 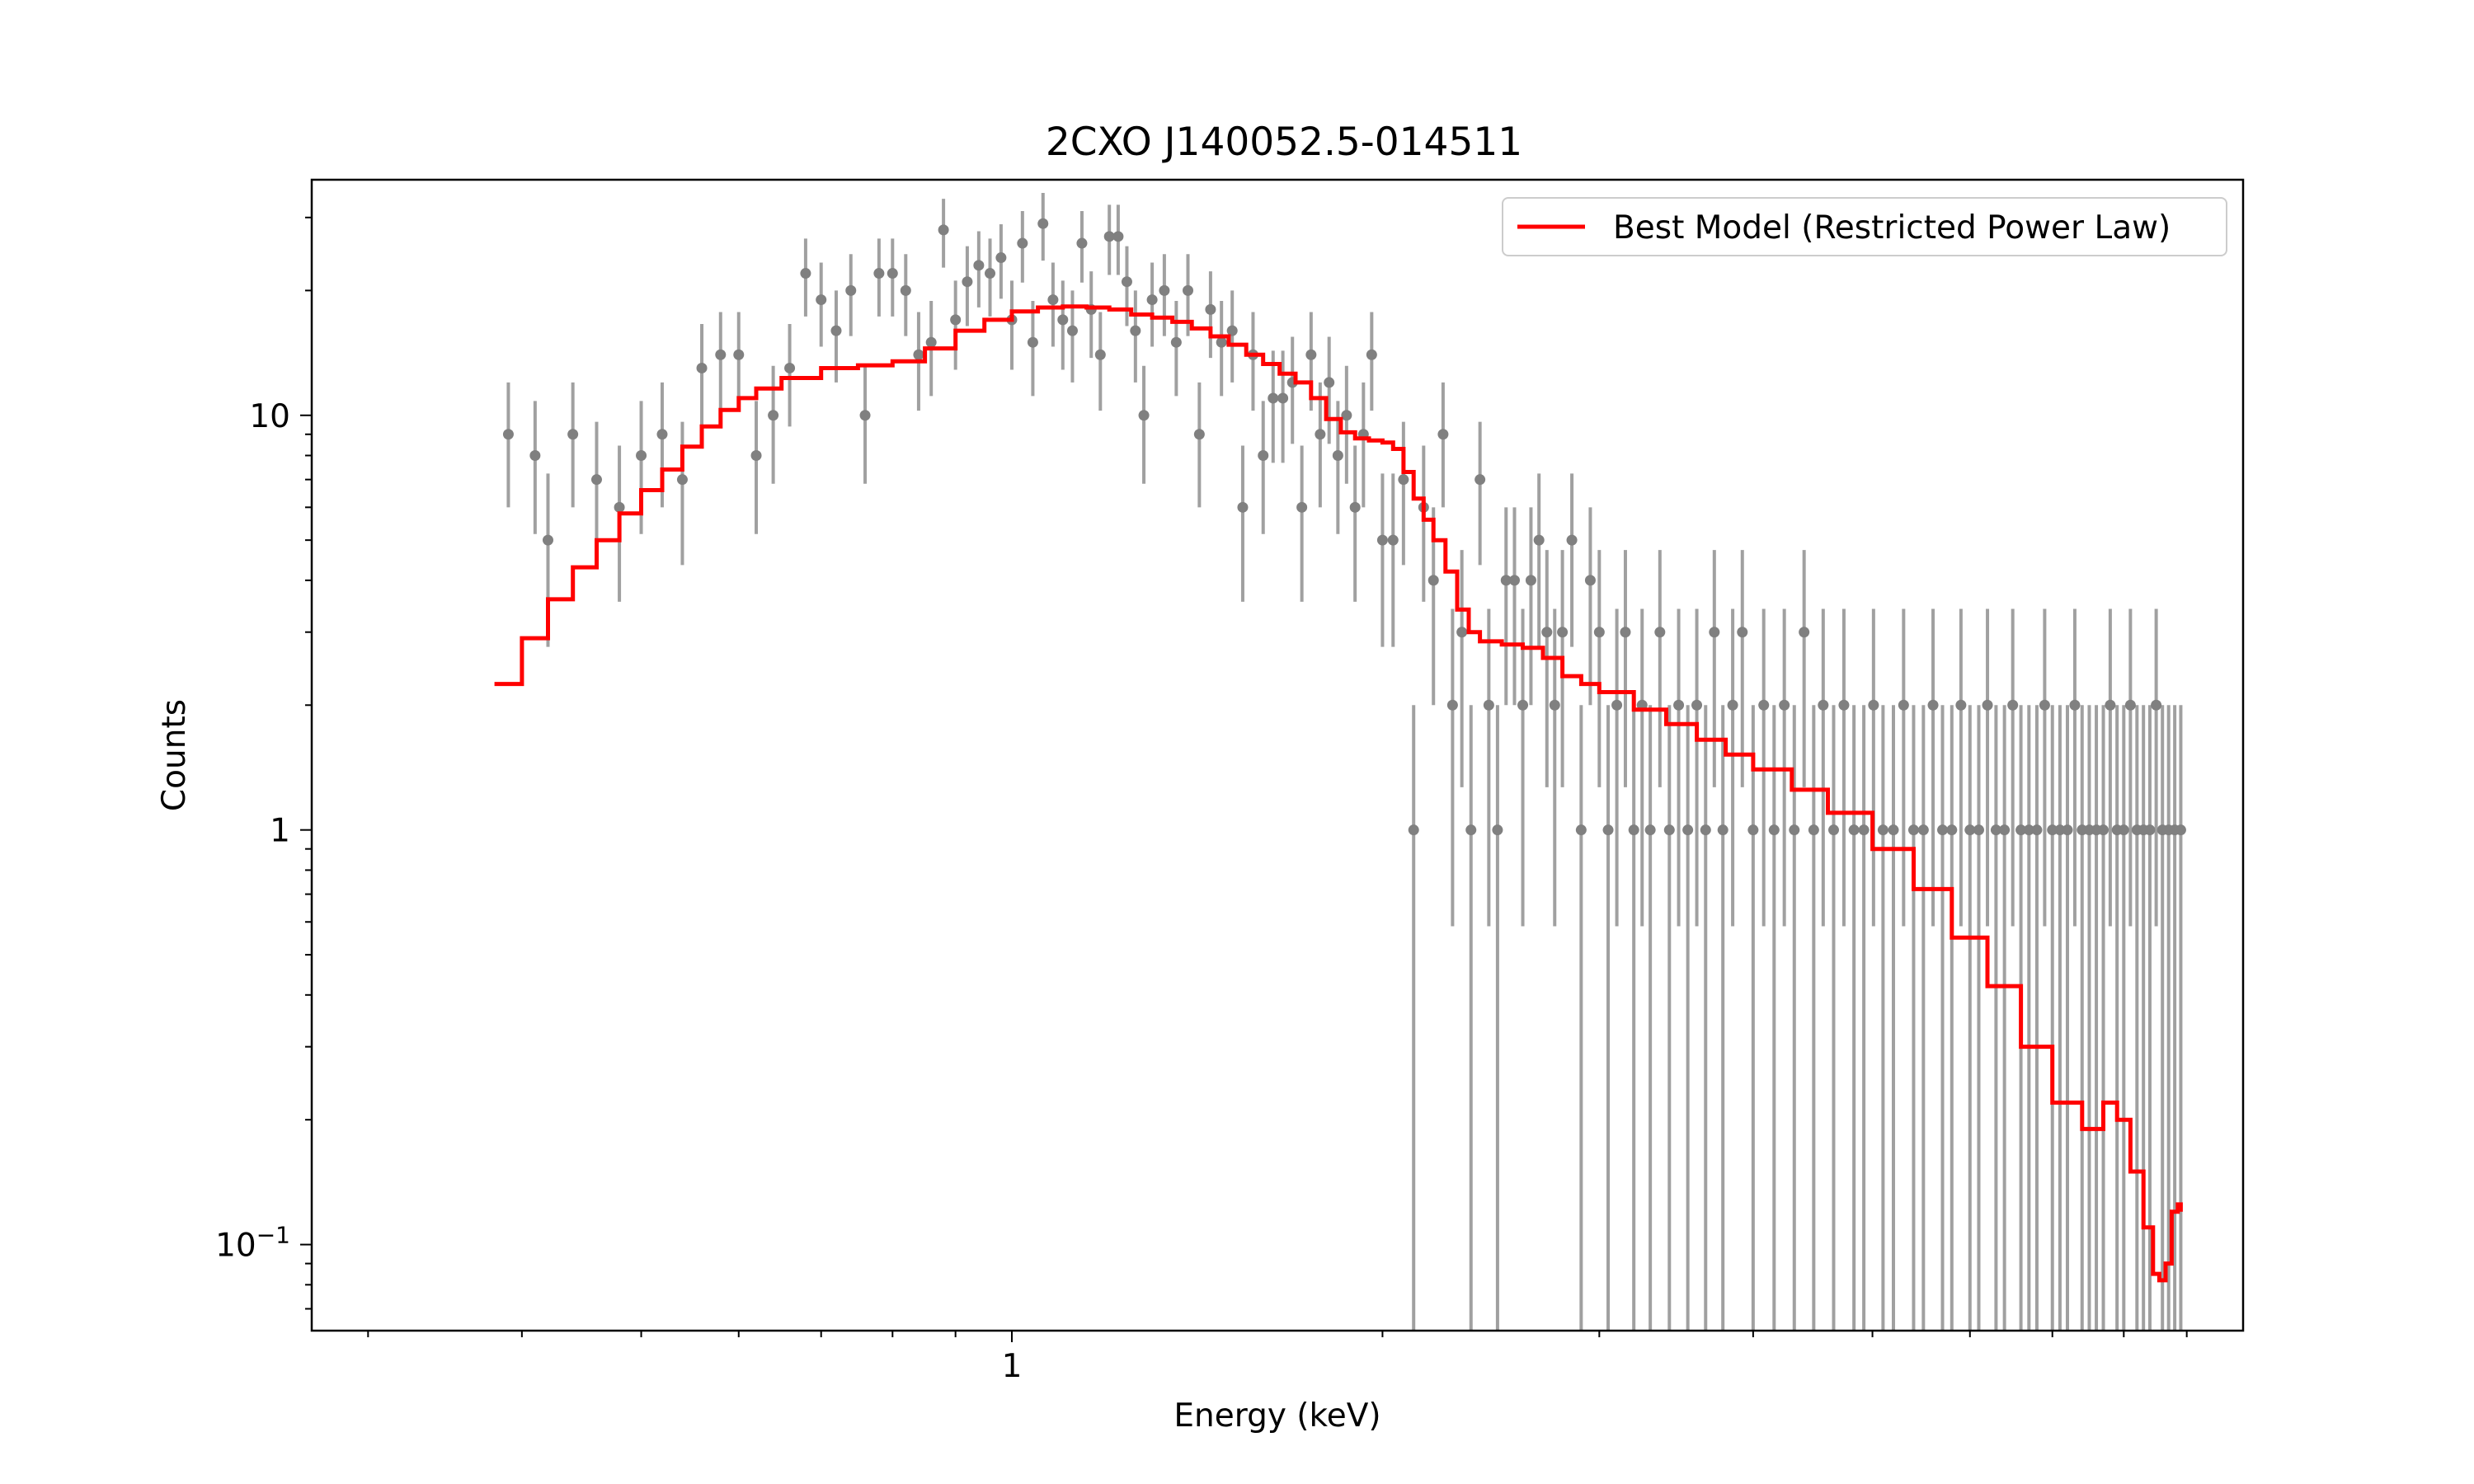 I want to click on legend: Best Model (Restricted Power Law), so click(x=1864, y=226).